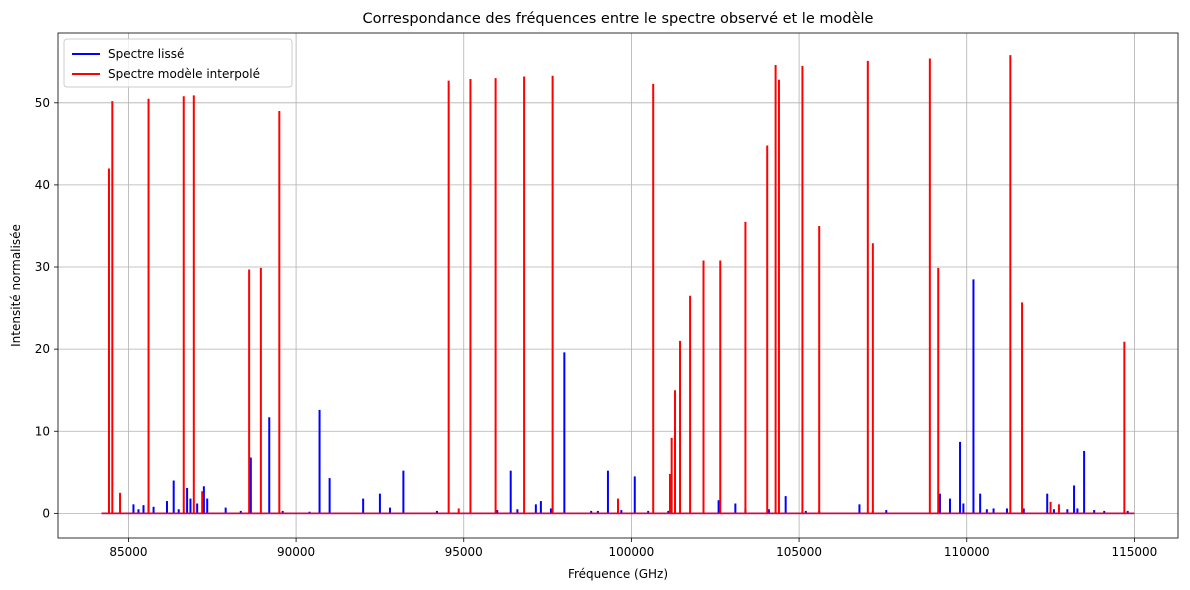 This screenshot has width=1190, height=590. I want to click on x-tick-label: 100000, so click(632, 552).